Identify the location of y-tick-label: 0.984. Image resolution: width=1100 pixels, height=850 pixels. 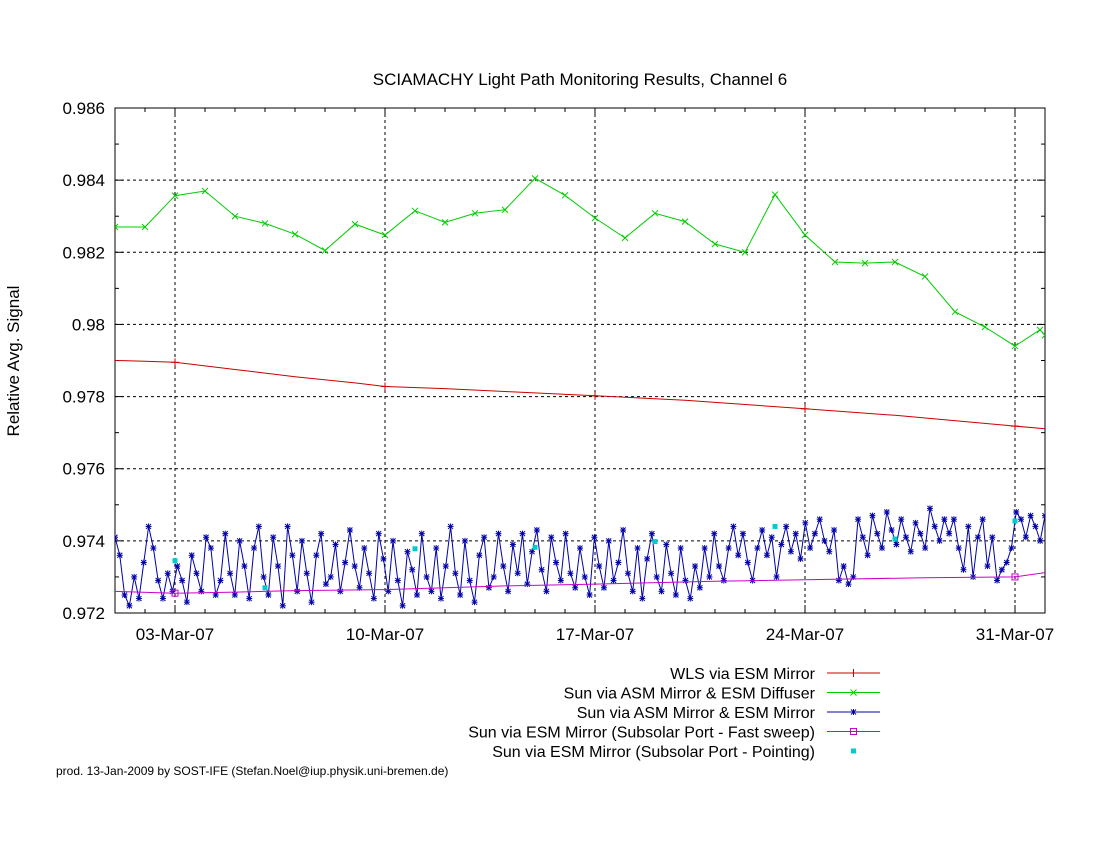
(83, 180).